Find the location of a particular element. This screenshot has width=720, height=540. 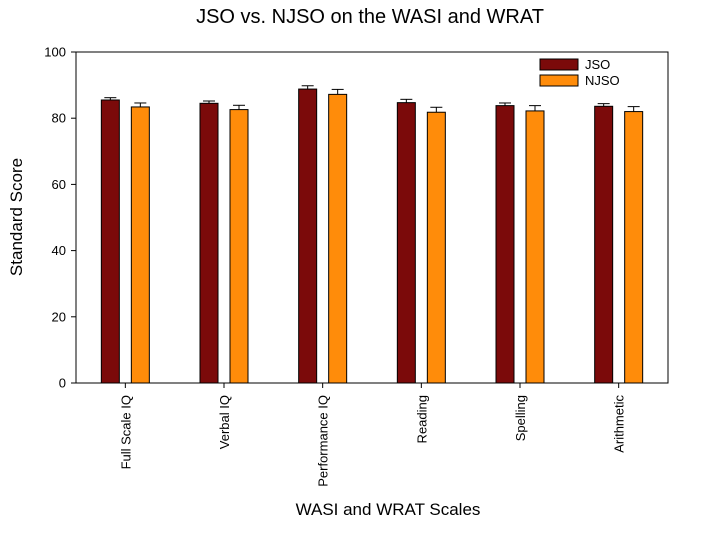

y-tick-label: 80 is located at coordinates (59, 118).